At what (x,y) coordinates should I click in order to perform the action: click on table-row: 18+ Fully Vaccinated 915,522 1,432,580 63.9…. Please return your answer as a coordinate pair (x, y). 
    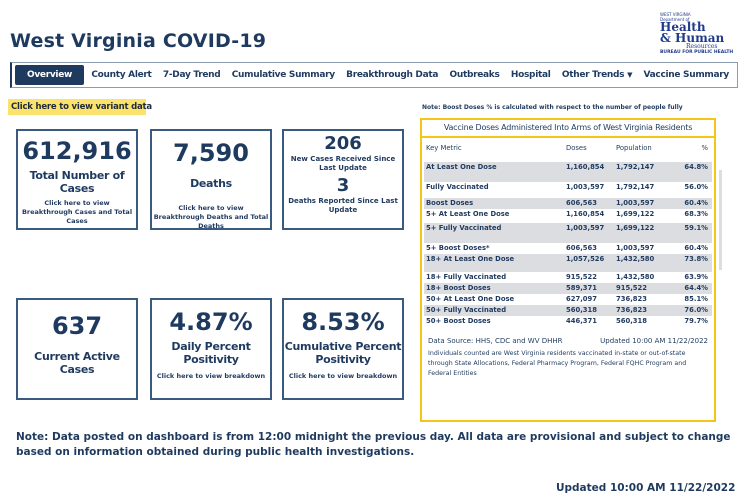
    Looking at the image, I should click on (568, 277).